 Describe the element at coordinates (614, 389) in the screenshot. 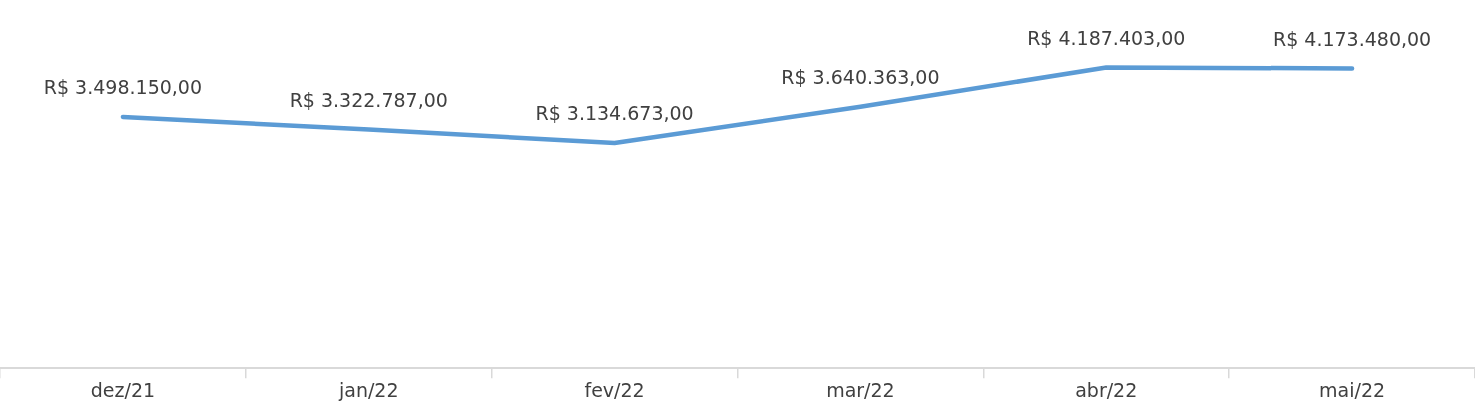

I see `x-tick-label: fev/22` at that location.